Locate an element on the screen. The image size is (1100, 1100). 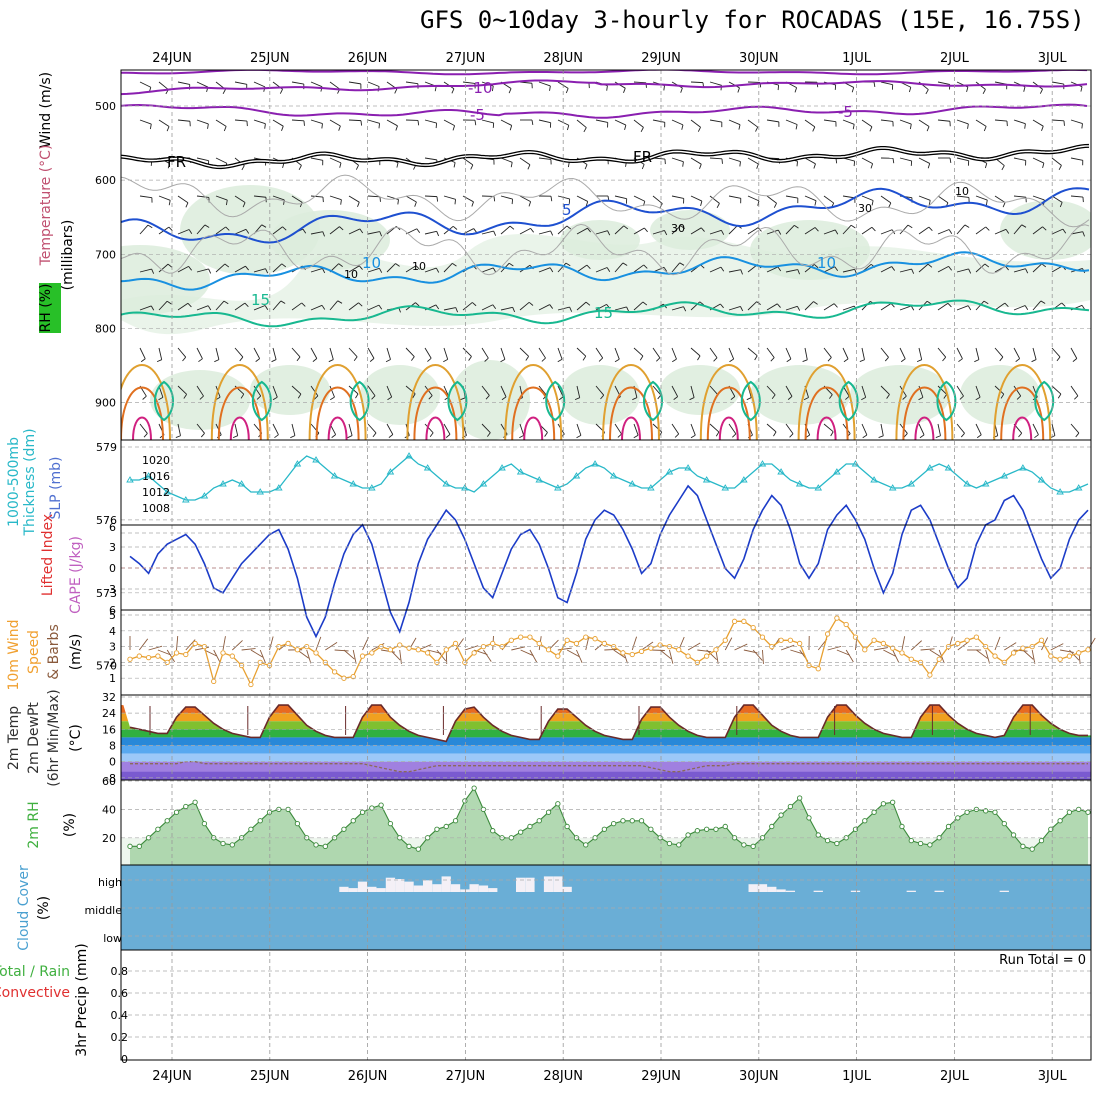
label-rh: RH (%) is located at coordinates (46, 308).